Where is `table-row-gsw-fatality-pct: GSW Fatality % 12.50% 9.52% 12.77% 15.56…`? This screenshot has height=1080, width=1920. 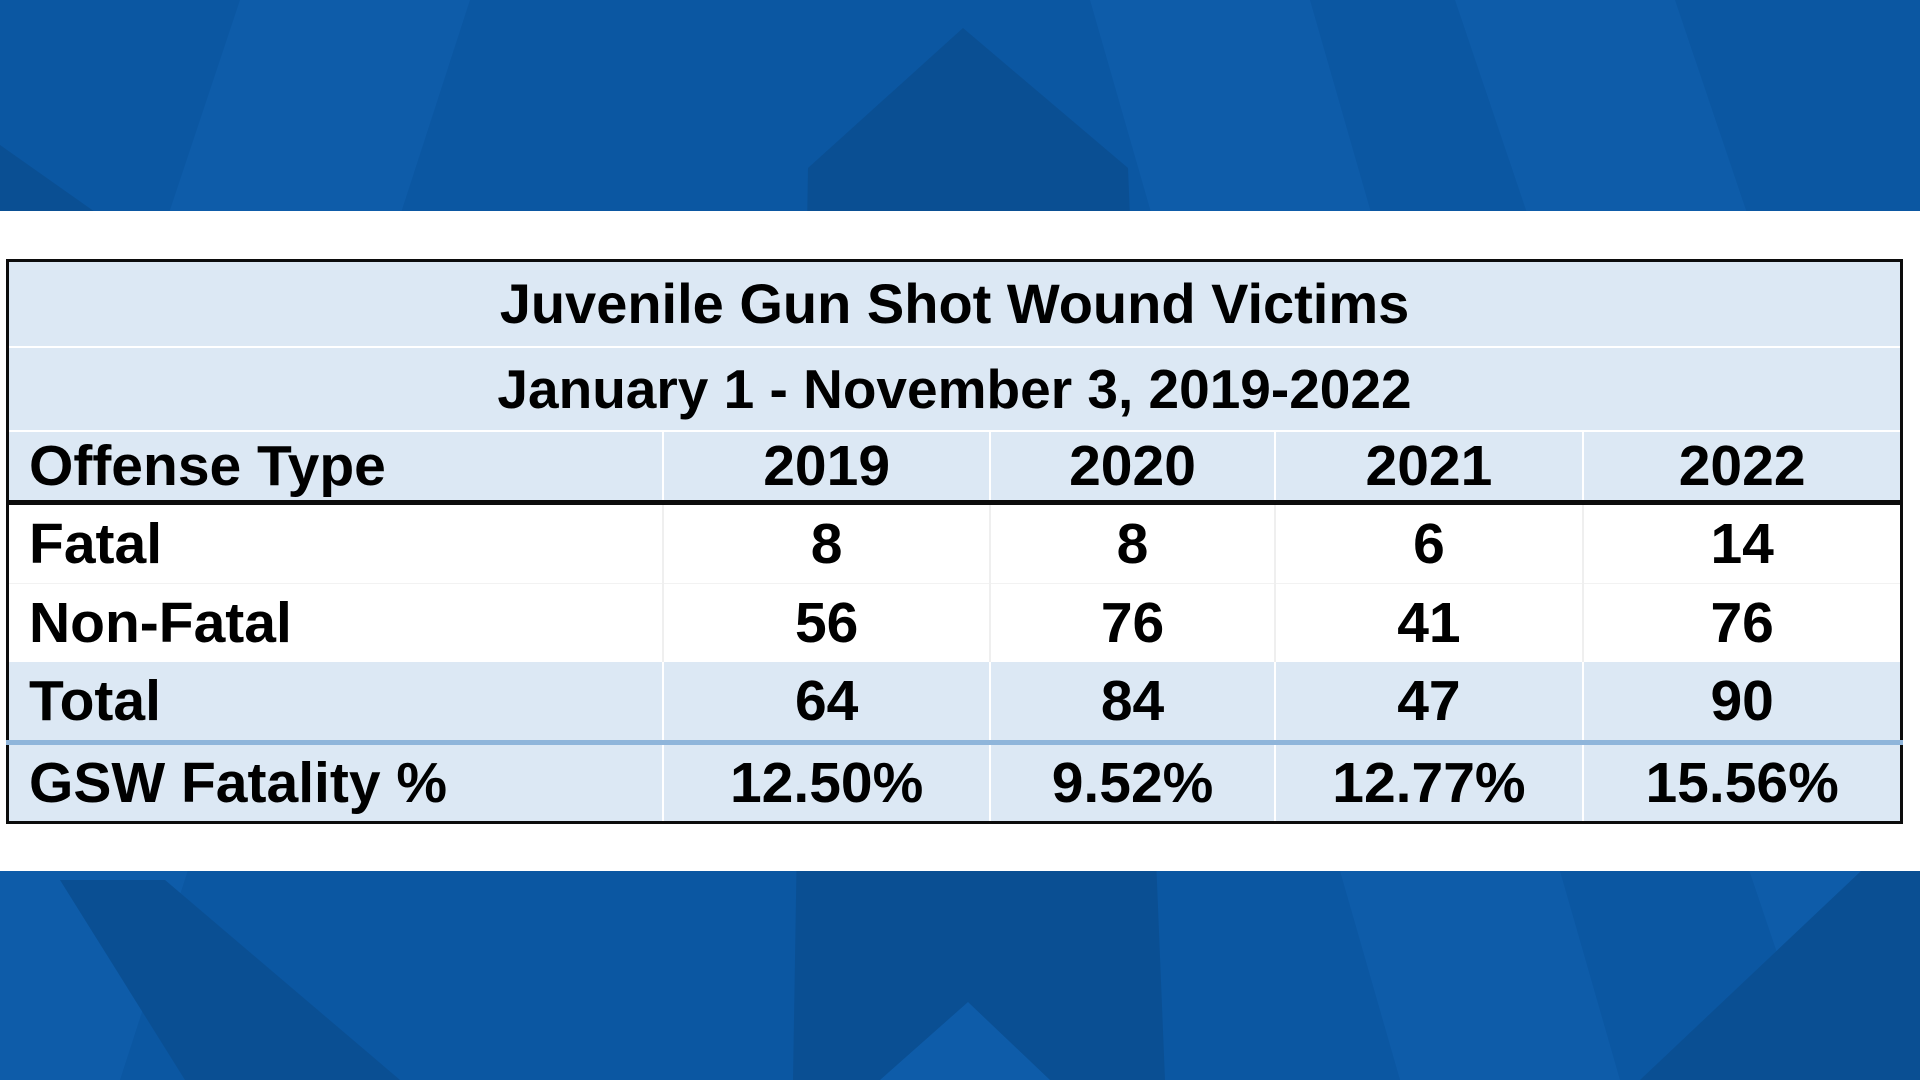
table-row-gsw-fatality-pct: GSW Fatality % 12.50% 9.52% 12.77% 15.56… is located at coordinates (954, 781).